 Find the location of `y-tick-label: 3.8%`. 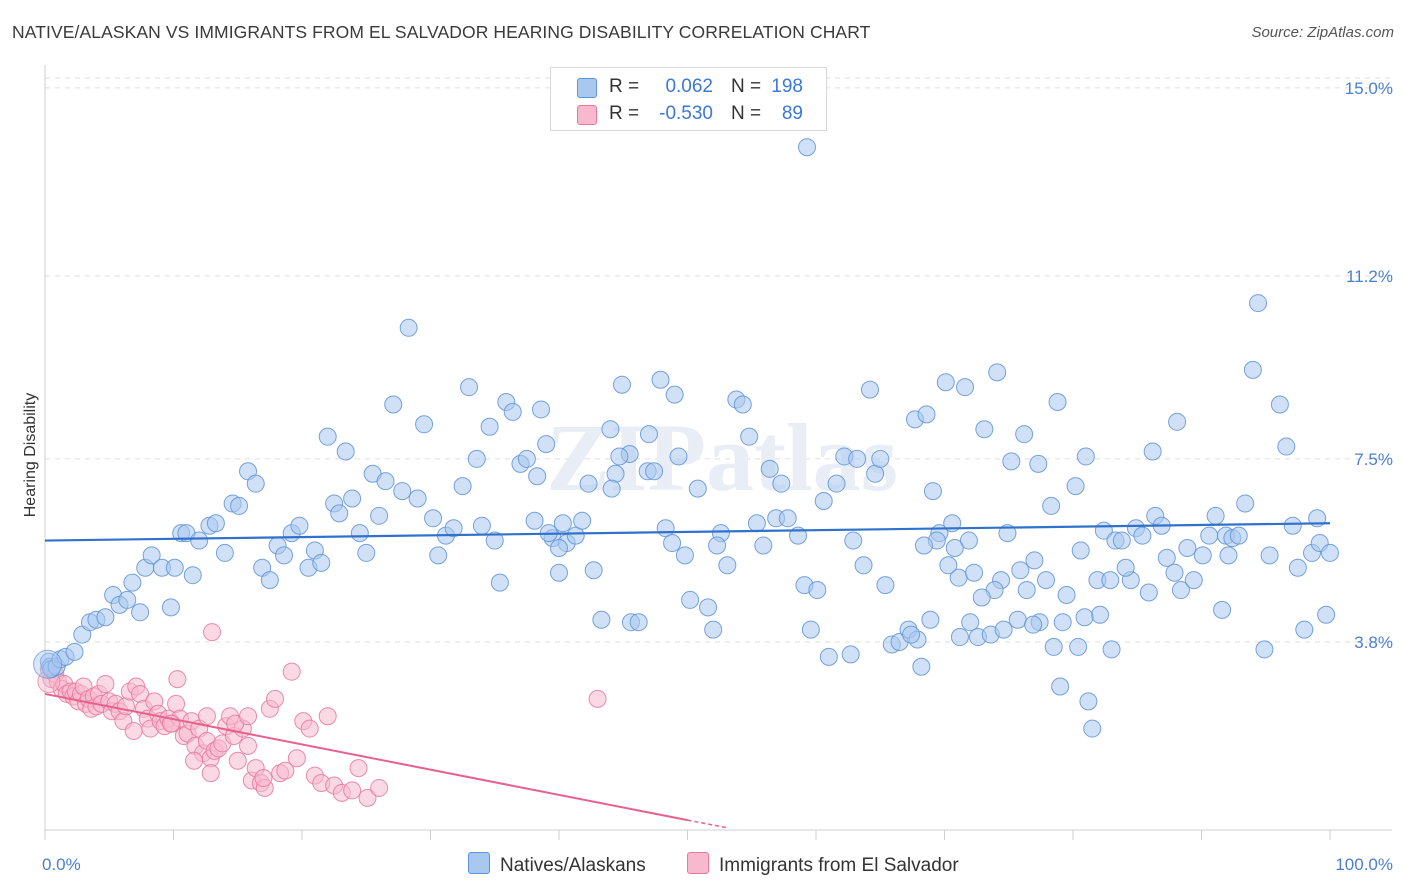

y-tick-label: 3.8% is located at coordinates (1373, 642).